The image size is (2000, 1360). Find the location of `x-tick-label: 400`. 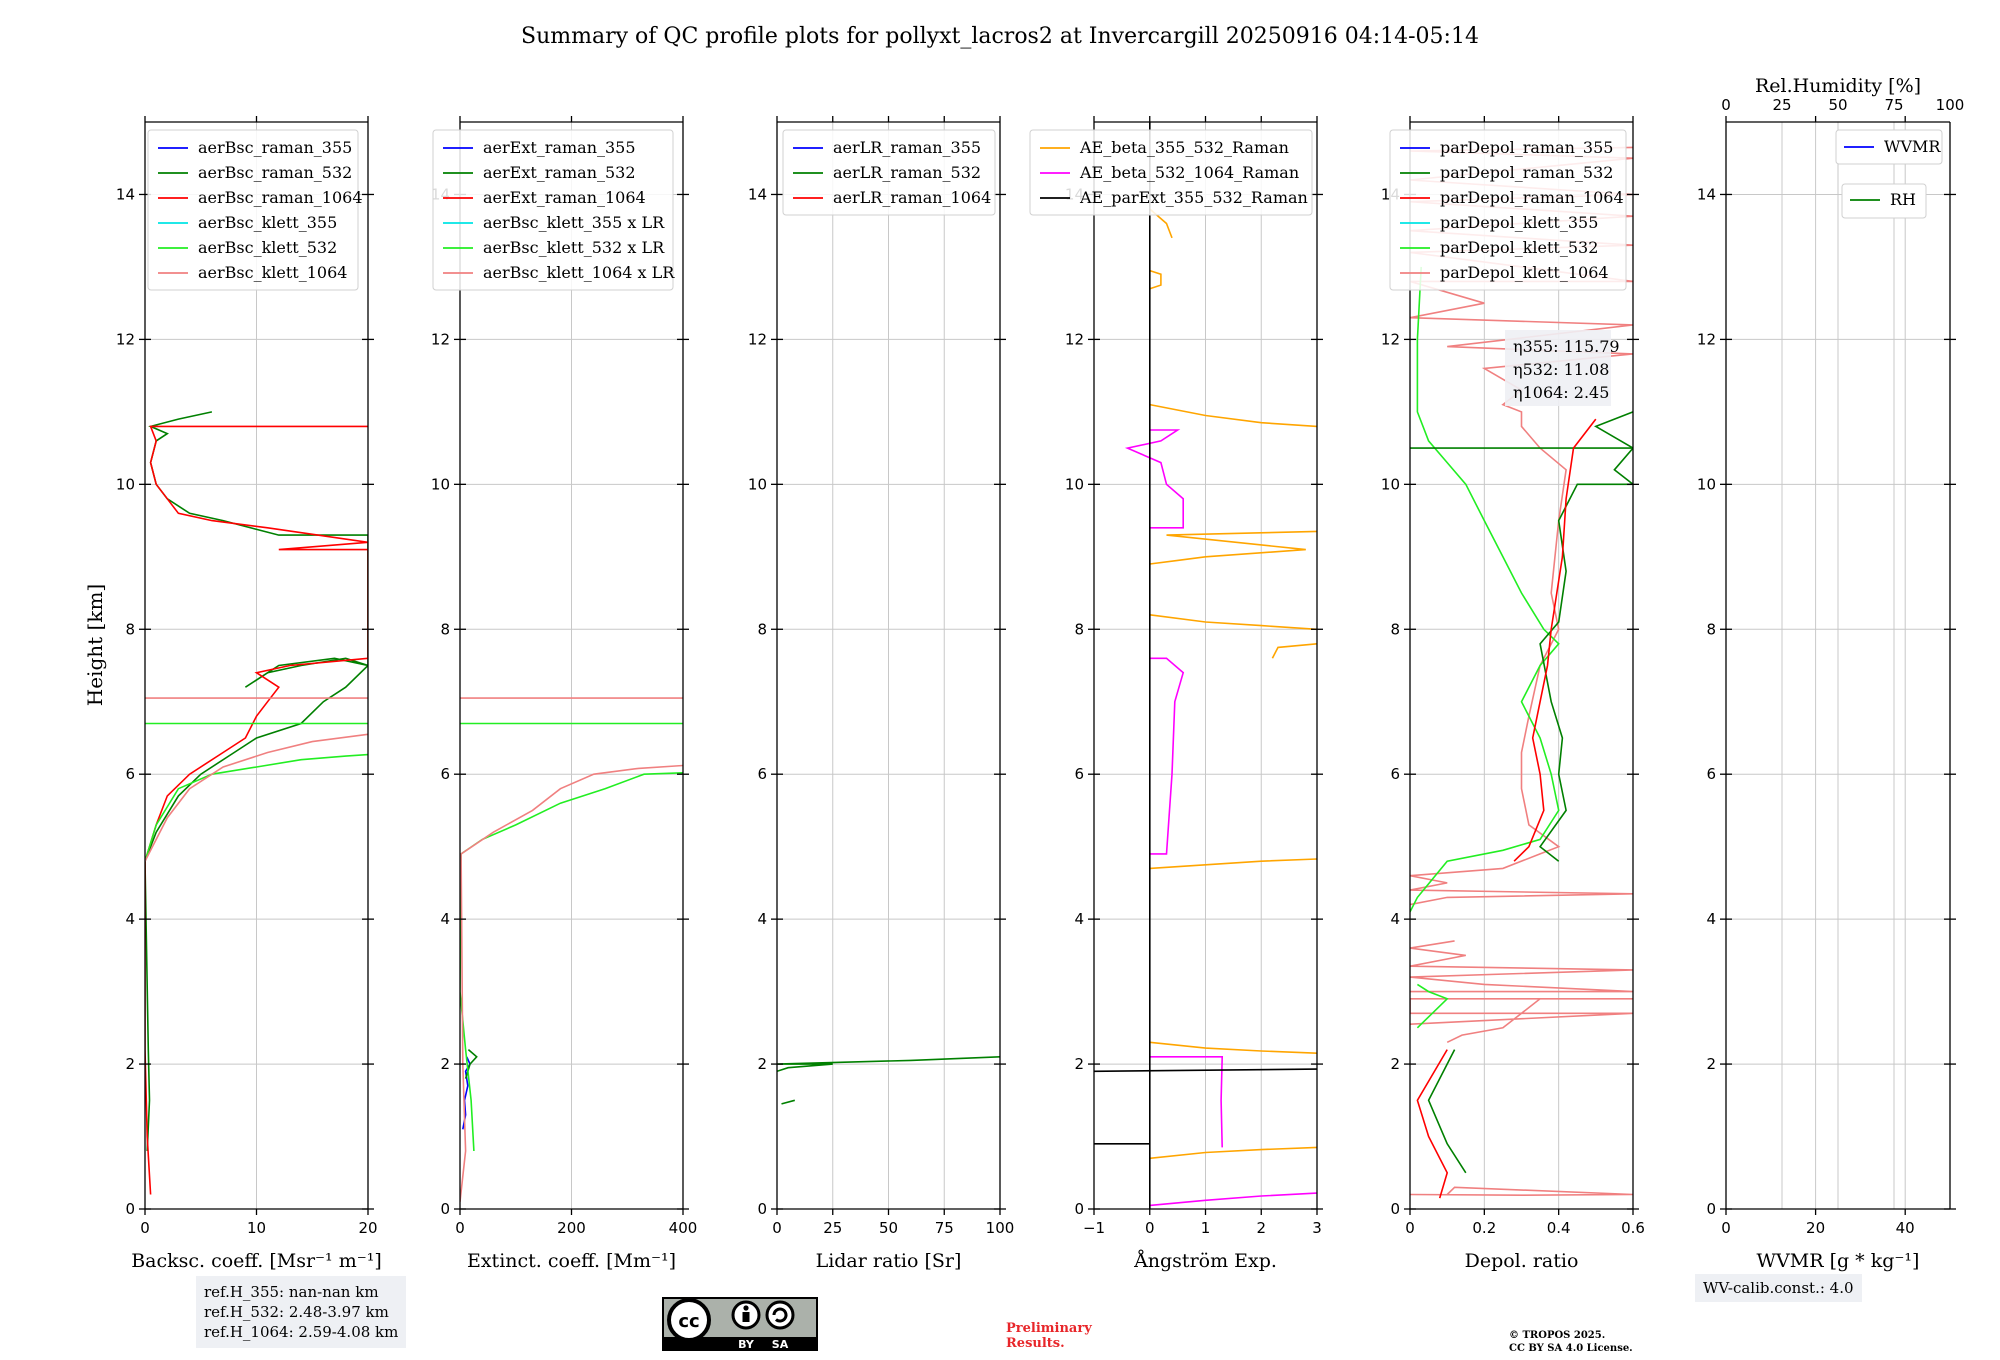

x-tick-label: 400 is located at coordinates (683, 1228).